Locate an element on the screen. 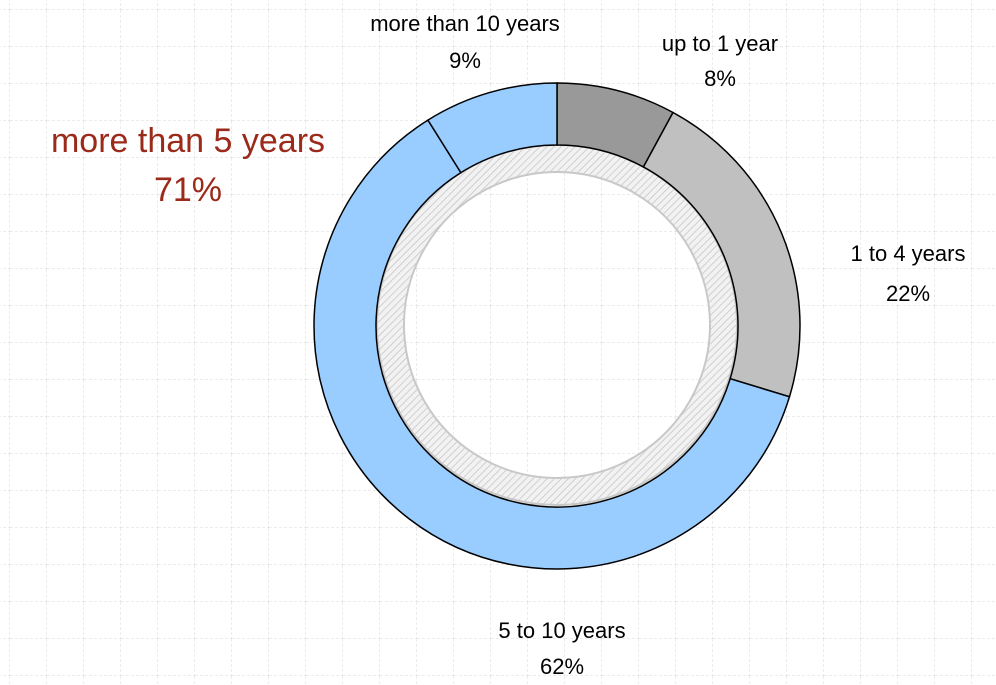 This screenshot has height=685, width=996. slice-label: 5 to 10 years is located at coordinates (561, 630).